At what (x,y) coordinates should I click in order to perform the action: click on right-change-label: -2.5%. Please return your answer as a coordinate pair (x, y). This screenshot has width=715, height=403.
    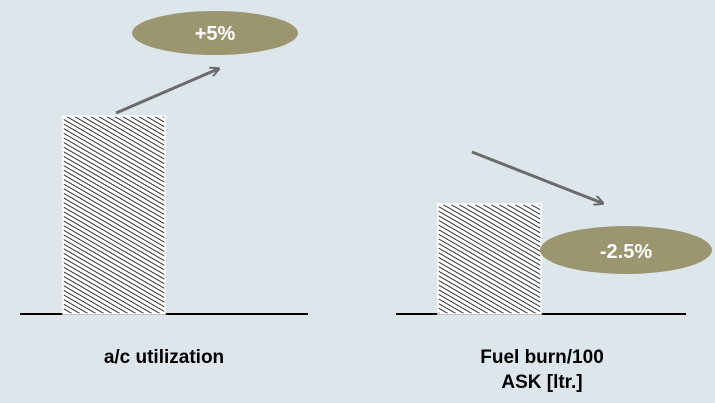
    Looking at the image, I should click on (626, 252).